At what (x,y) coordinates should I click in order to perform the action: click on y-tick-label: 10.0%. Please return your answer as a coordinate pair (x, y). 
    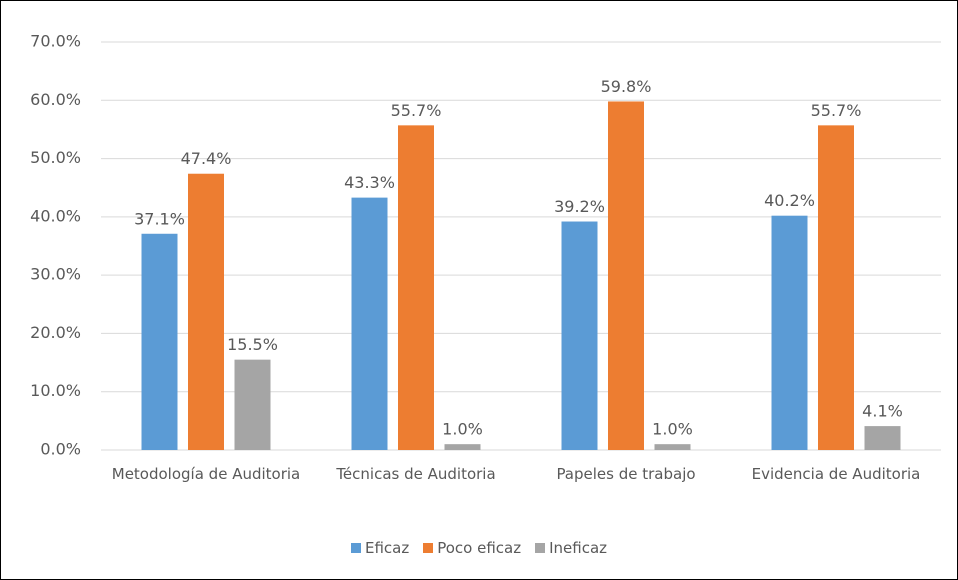
    Looking at the image, I should click on (55, 390).